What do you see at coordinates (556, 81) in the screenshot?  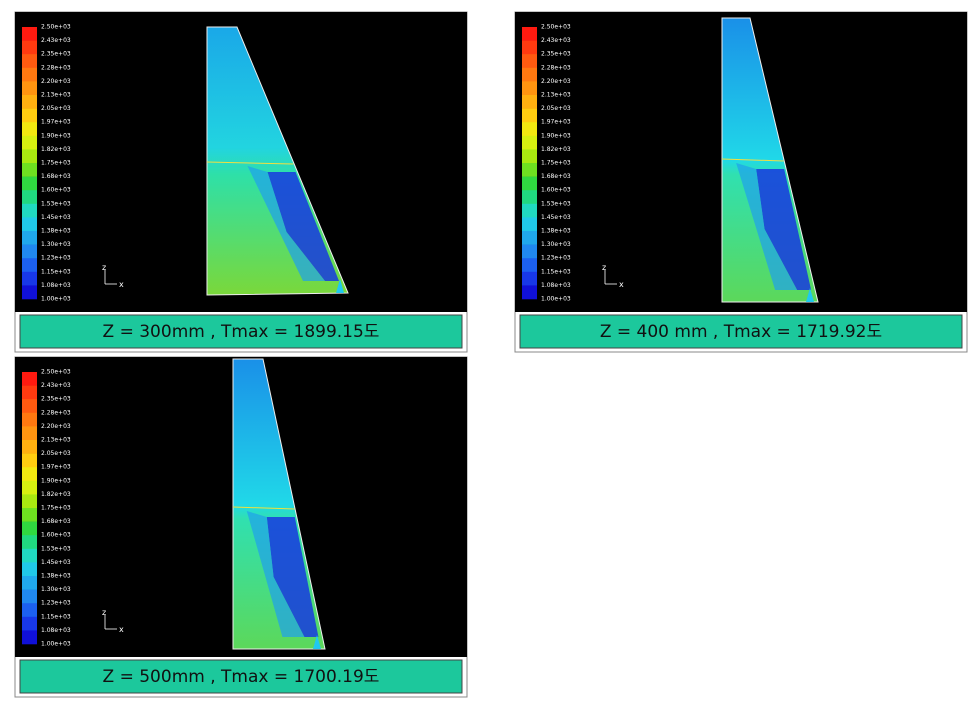 I see `colorbar-label: 2.20e+03` at bounding box center [556, 81].